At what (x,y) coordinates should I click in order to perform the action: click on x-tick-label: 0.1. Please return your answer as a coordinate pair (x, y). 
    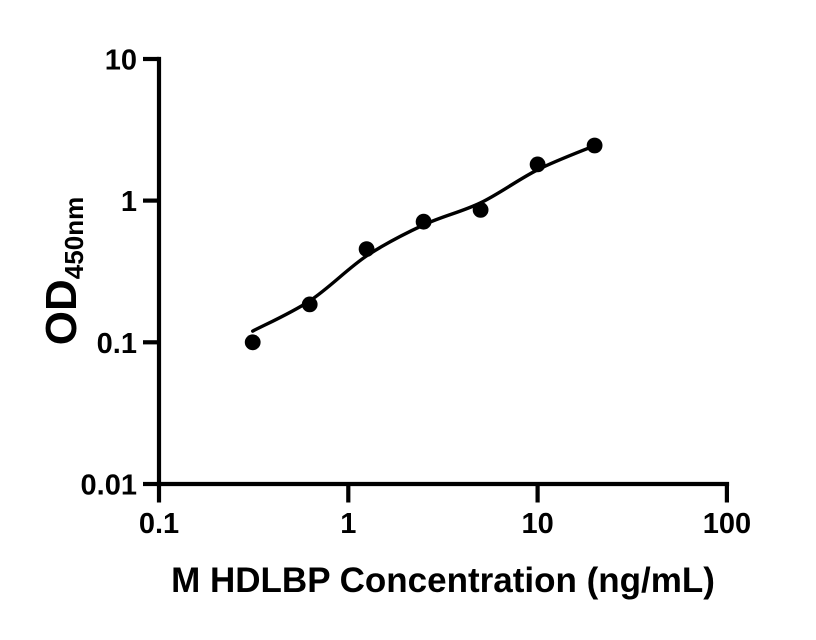
    Looking at the image, I should click on (159, 524).